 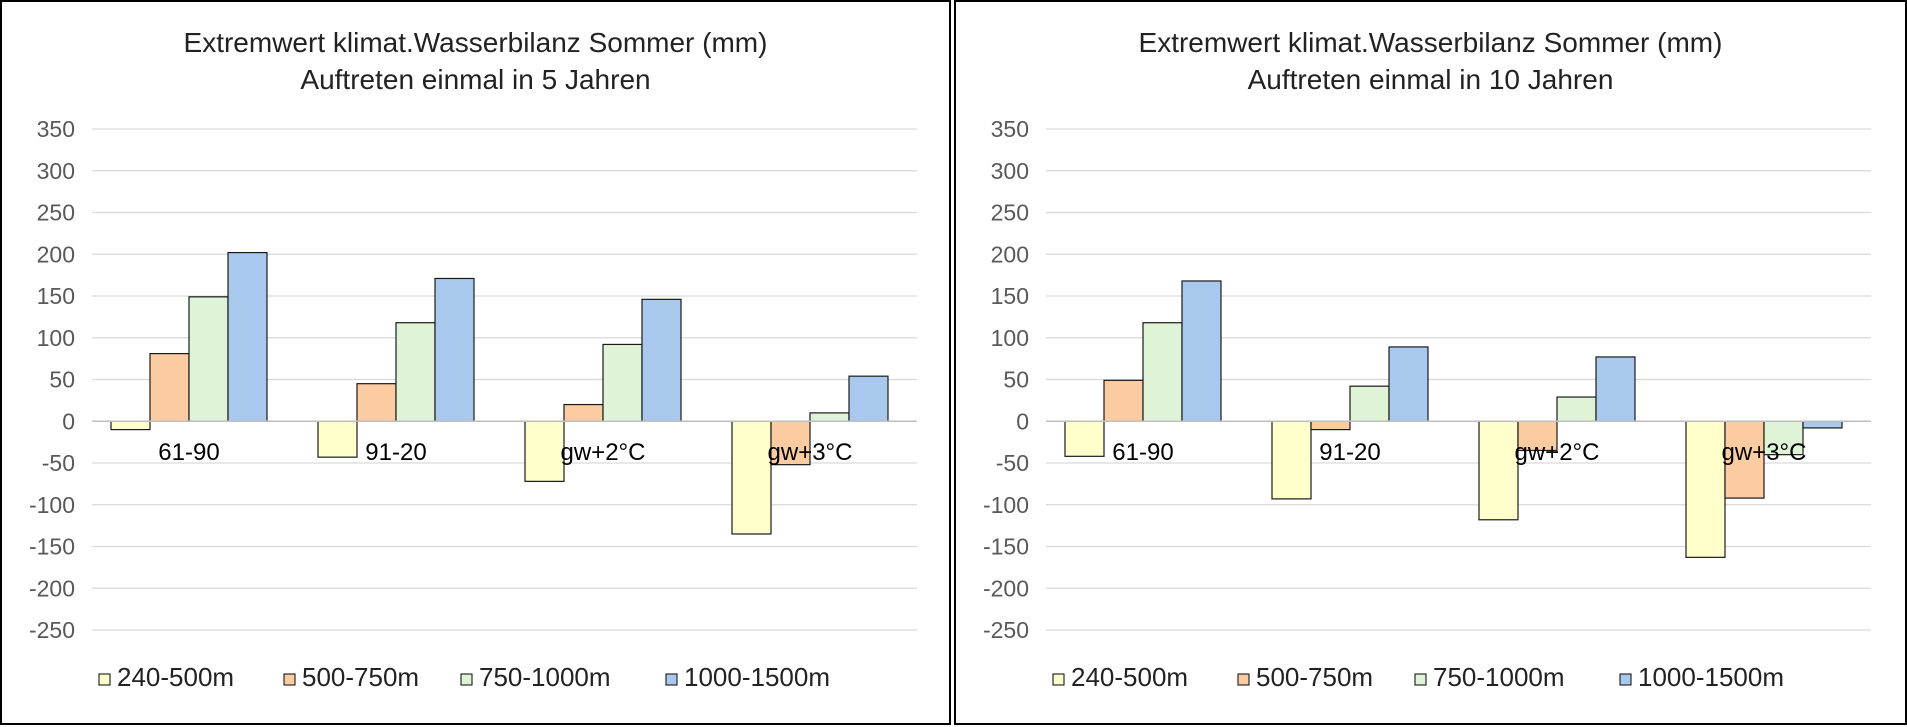 I want to click on chart-subtitle: Auftreten einmal in 5 Jahren, so click(x=475, y=79).